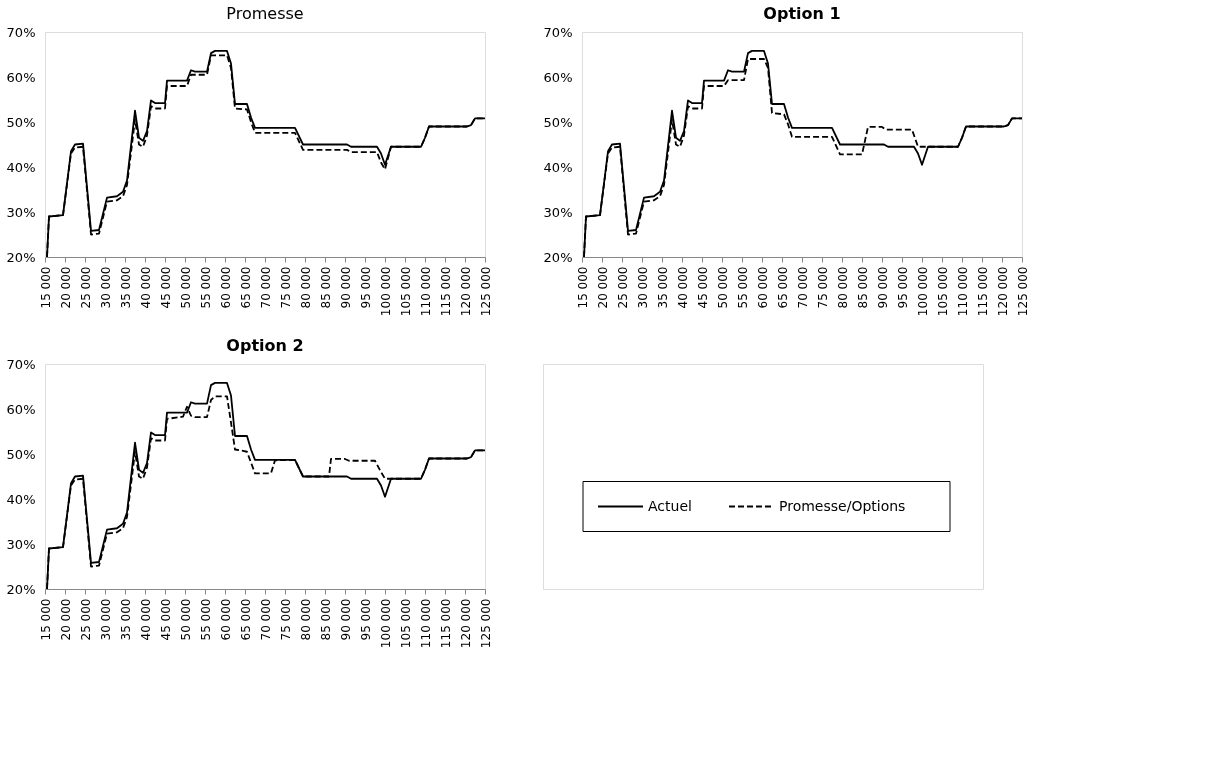 The height and width of the screenshot is (770, 1228). Describe the element at coordinates (670, 505) in the screenshot. I see `legend-label: Actuel` at that location.